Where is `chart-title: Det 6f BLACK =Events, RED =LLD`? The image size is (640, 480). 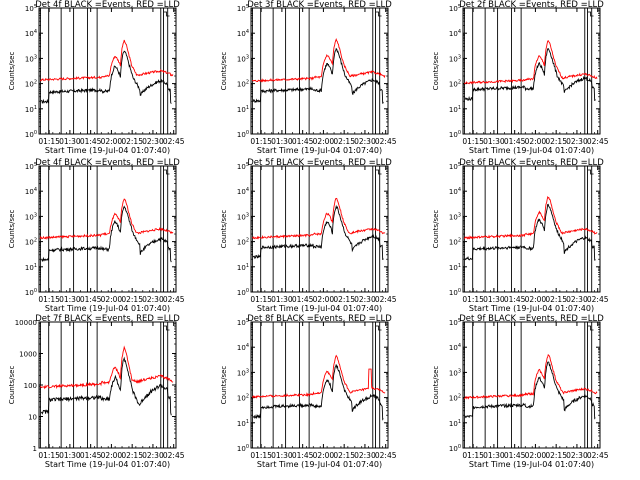 chart-title: Det 6f BLACK =Events, RED =LLD is located at coordinates (531, 163).